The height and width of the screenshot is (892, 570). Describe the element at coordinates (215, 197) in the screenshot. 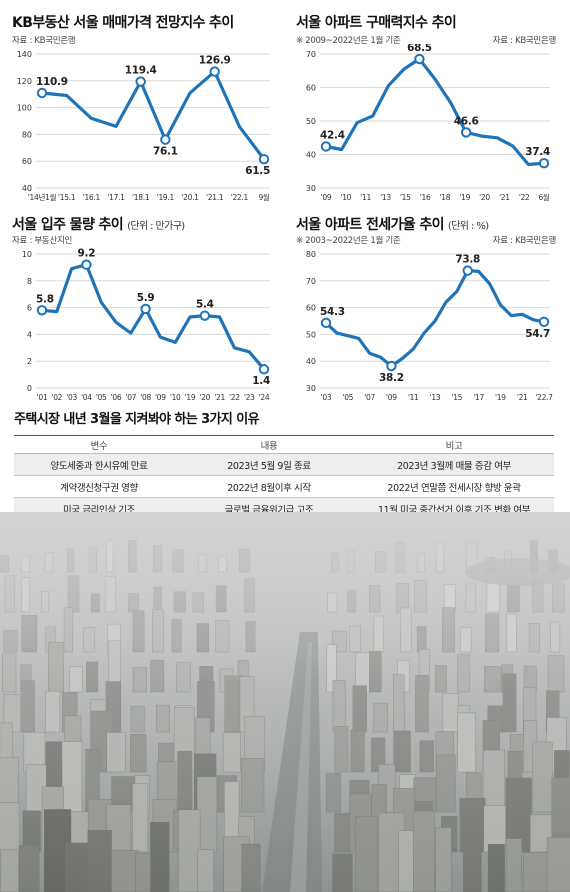

I see `x-tick-label: '21.1` at that location.